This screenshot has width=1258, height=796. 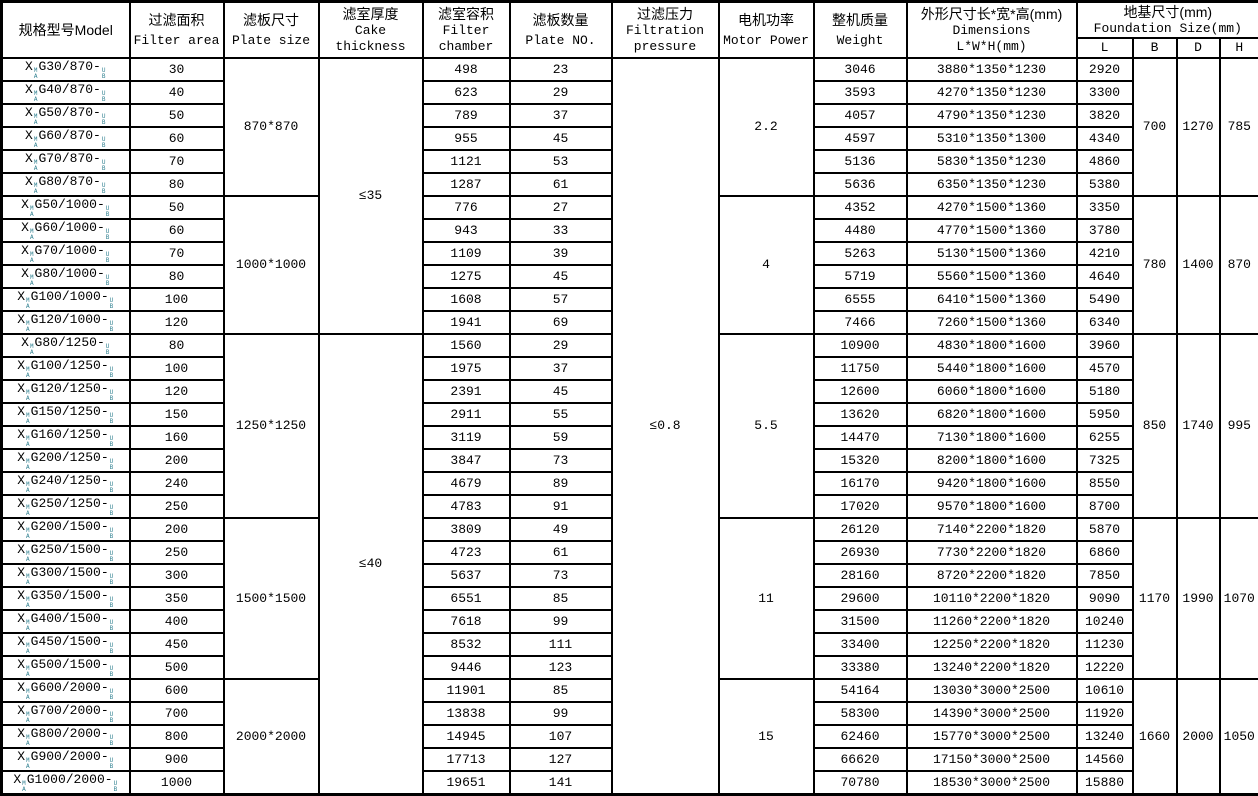 What do you see at coordinates (561, 184) in the screenshot?
I see `plate-count-cell-text: 61` at bounding box center [561, 184].